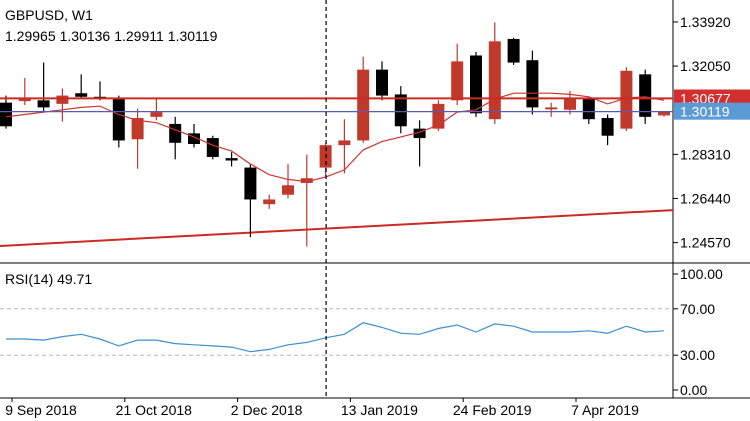 The width and height of the screenshot is (750, 421). I want to click on price-tick-label: 1.28310, so click(705, 154).